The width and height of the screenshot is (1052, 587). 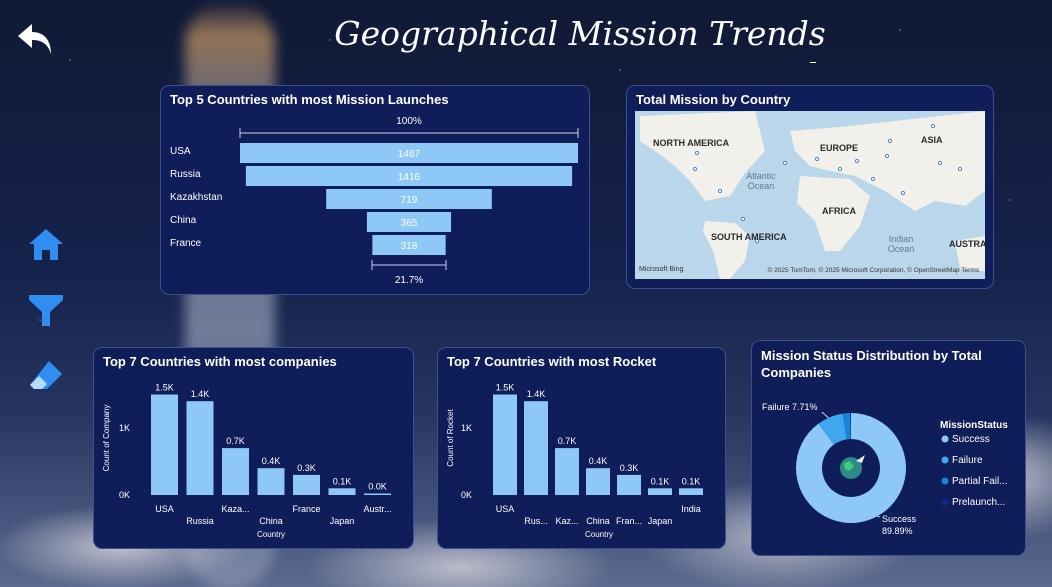 I want to click on funnel-category-3: China, so click(x=183, y=220).